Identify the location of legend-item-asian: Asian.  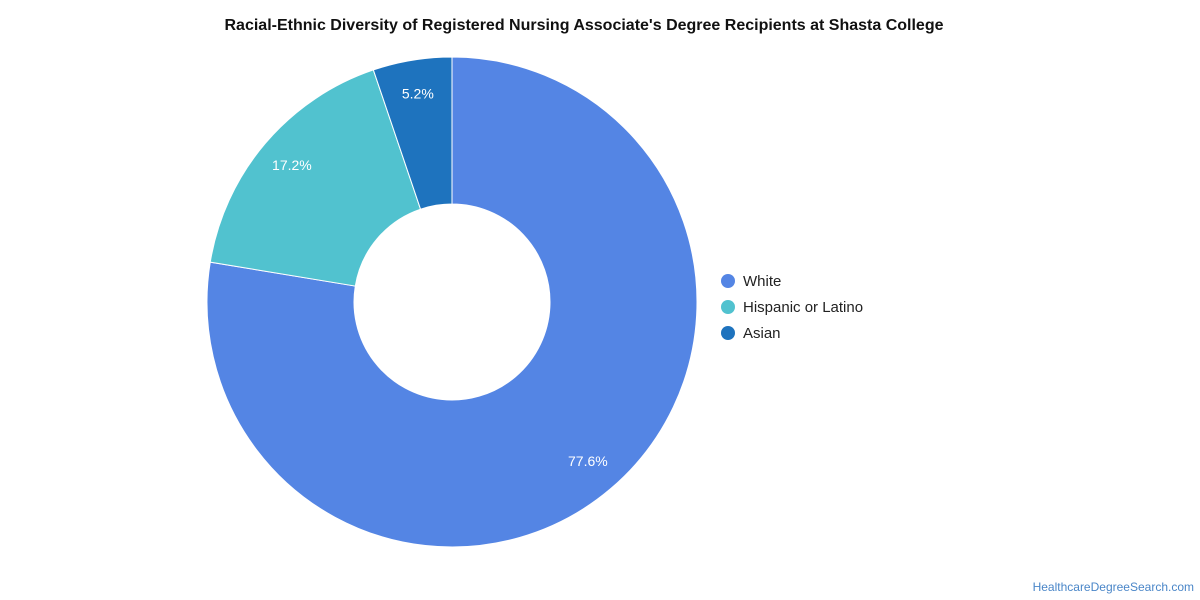
(792, 333).